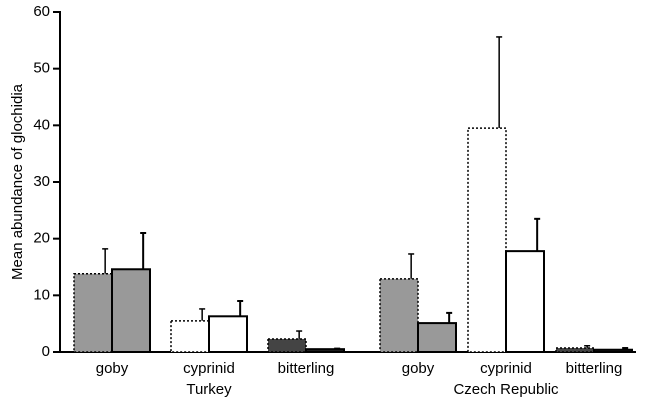 The height and width of the screenshot is (410, 651). What do you see at coordinates (17, 181) in the screenshot?
I see `y-axis-label: Mean abundance of glochidia` at bounding box center [17, 181].